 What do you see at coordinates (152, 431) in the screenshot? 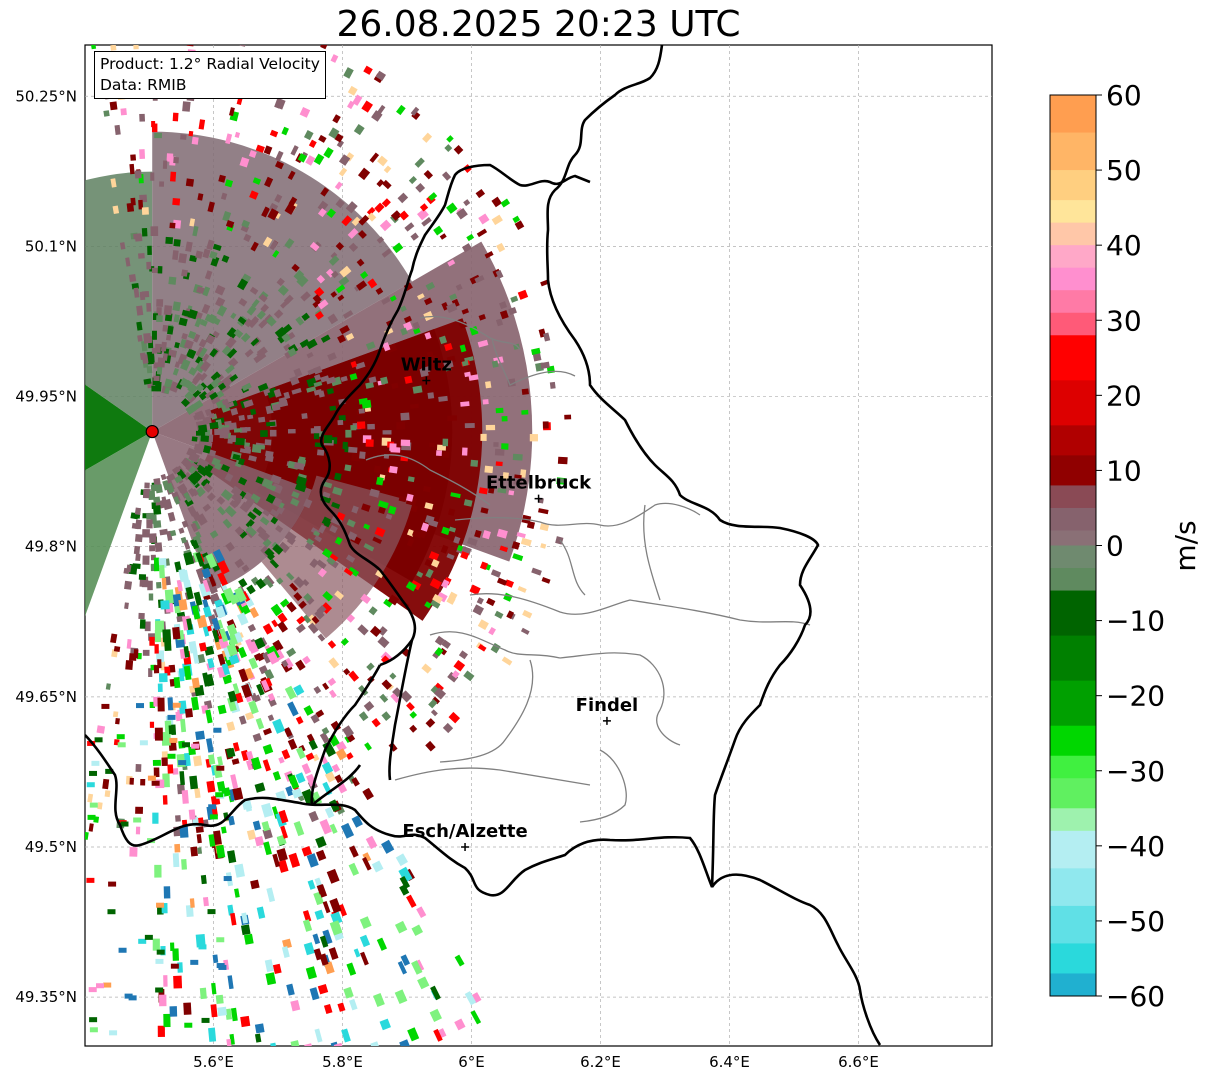
I see `radar-site-marker` at bounding box center [152, 431].